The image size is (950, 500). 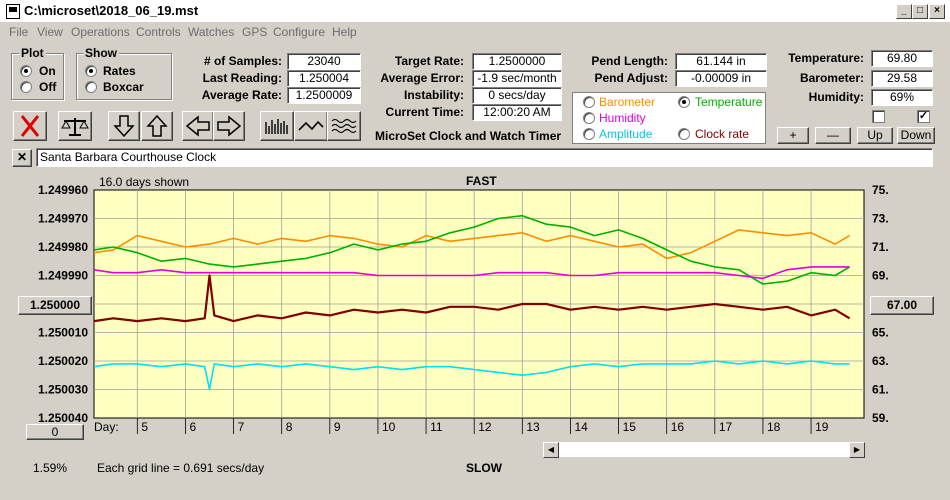 I want to click on humidity-label: Humidity:, so click(x=836, y=97).